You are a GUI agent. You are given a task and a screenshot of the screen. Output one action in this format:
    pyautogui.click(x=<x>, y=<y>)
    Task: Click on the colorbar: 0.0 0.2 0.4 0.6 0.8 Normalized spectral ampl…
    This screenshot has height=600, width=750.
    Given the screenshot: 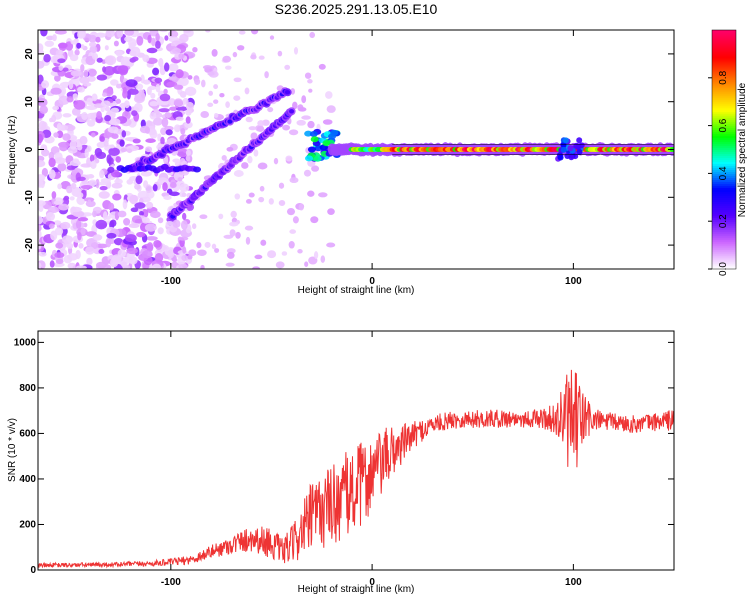 What is the action you would take?
    pyautogui.click(x=728, y=152)
    